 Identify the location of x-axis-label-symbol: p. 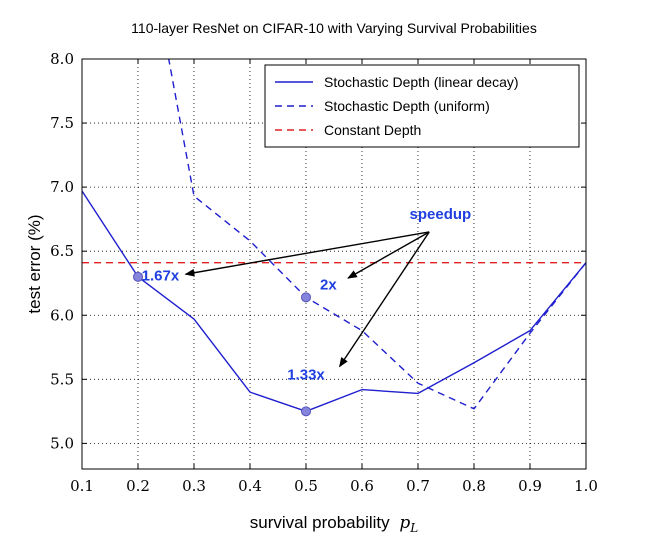
(404, 523).